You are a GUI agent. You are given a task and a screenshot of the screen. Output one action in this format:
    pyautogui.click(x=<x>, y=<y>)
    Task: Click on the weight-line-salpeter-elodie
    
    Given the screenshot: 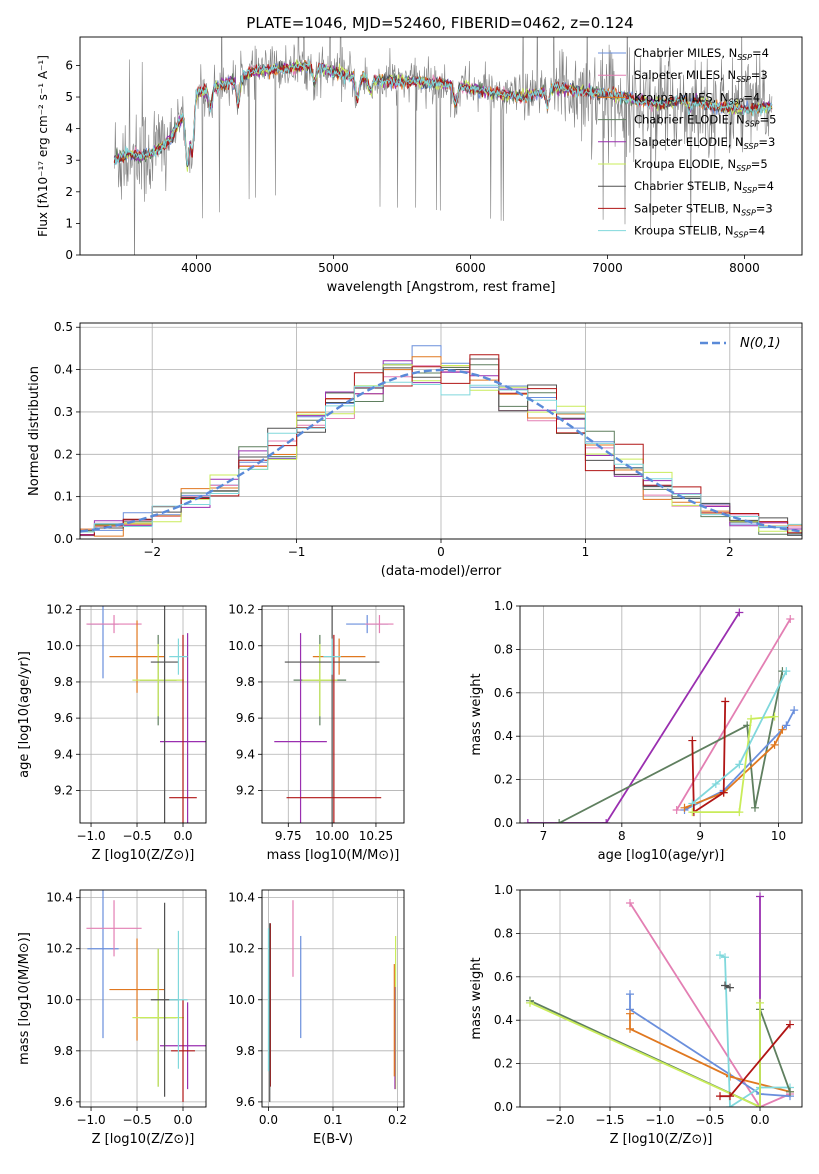 What is the action you would take?
    pyautogui.click(x=634, y=717)
    